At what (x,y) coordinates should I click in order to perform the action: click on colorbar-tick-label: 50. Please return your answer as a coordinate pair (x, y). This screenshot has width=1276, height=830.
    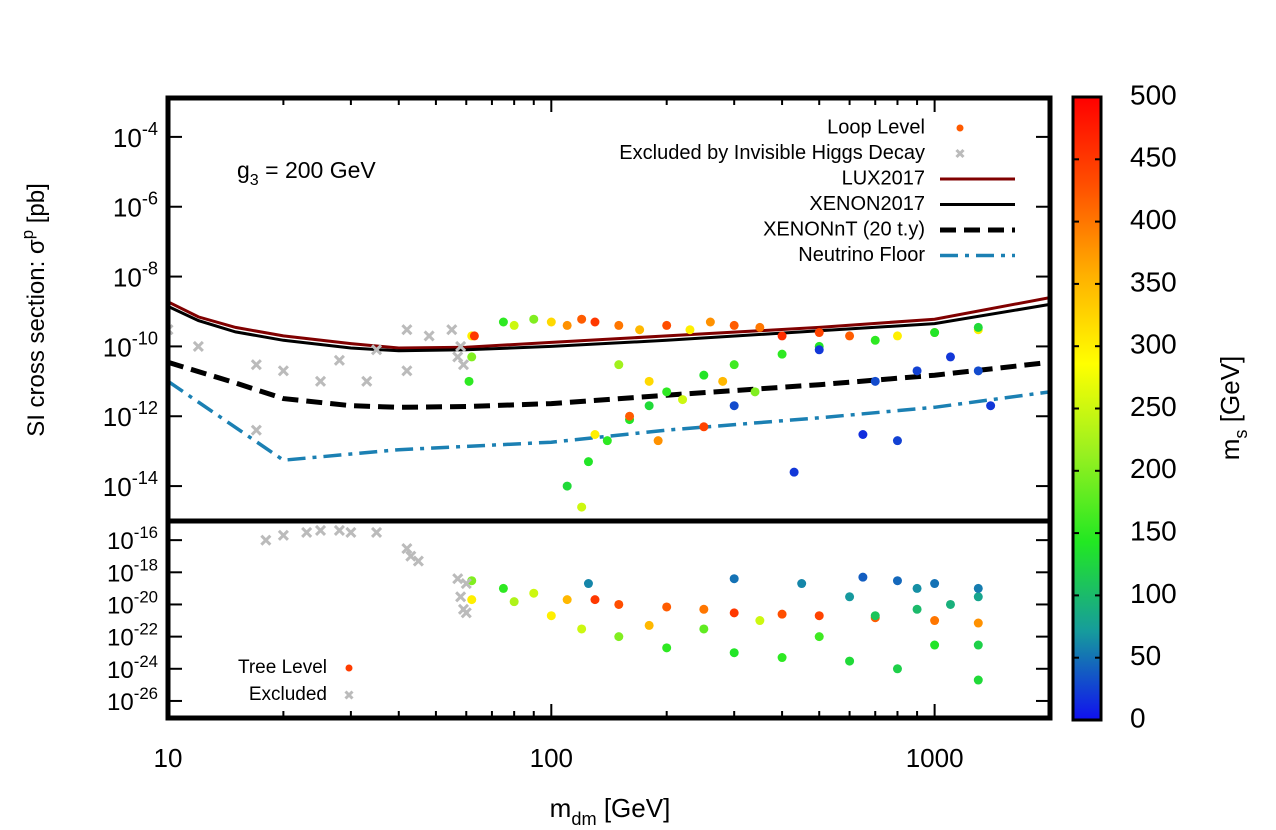
    Looking at the image, I should click on (1145, 655).